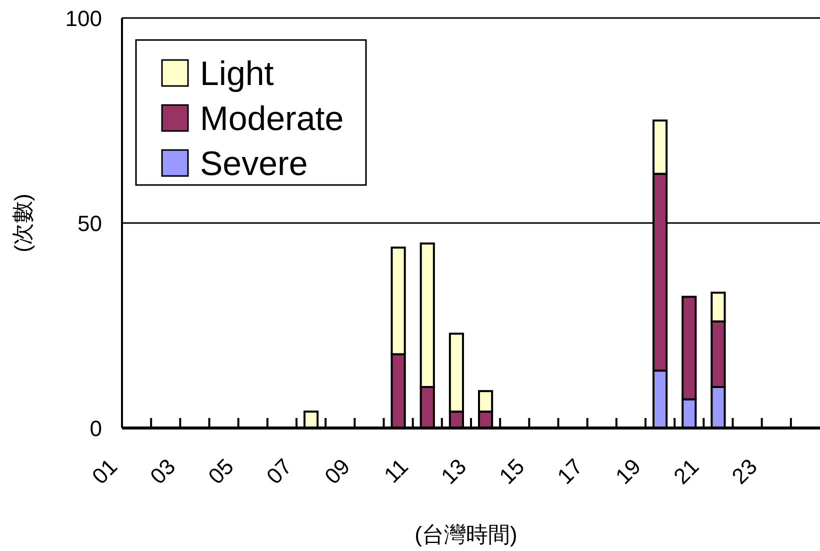 Image resolution: width=820 pixels, height=551 pixels. Describe the element at coordinates (272, 119) in the screenshot. I see `legend-label: Moderate` at that location.